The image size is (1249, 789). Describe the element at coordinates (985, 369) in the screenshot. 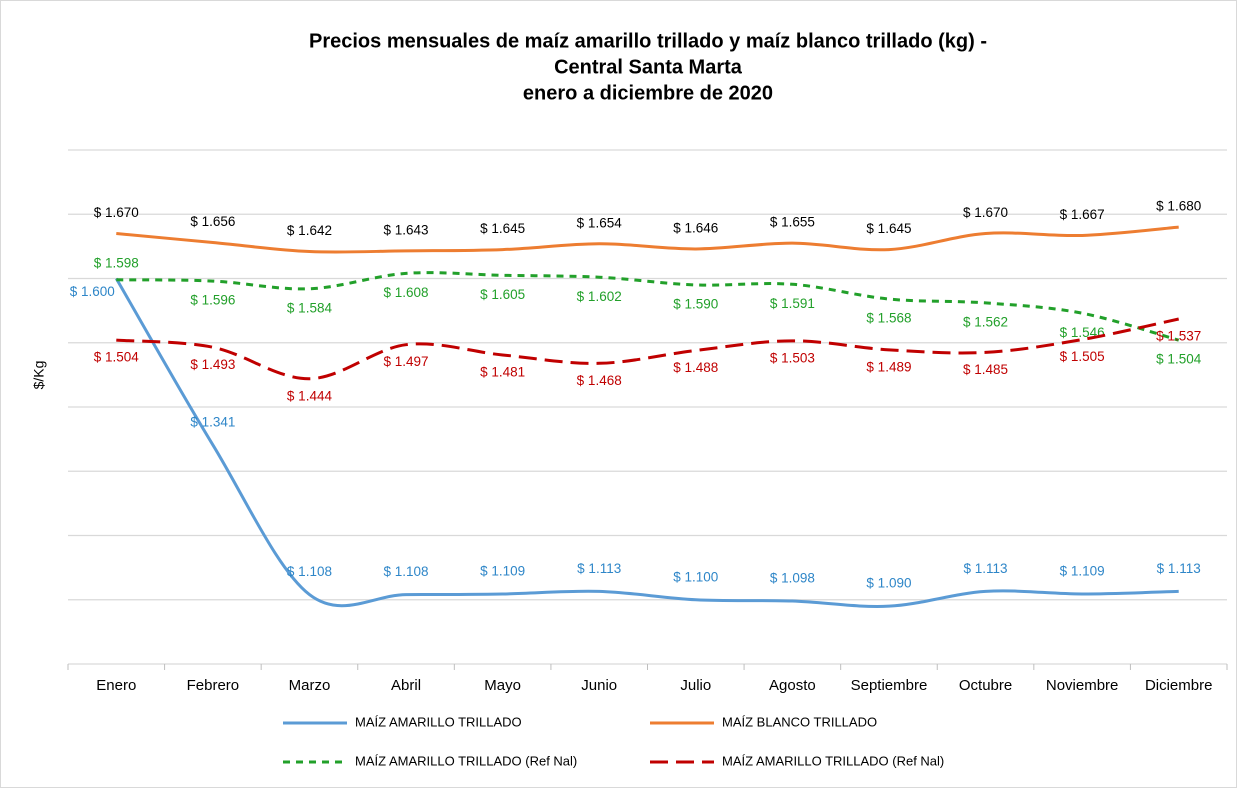

I see `data-label: $ 1.485` at that location.